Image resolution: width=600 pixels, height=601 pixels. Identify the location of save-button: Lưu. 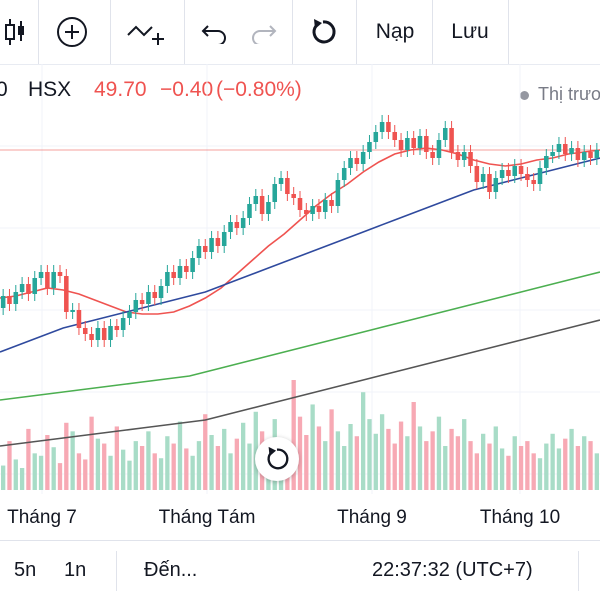
(470, 31).